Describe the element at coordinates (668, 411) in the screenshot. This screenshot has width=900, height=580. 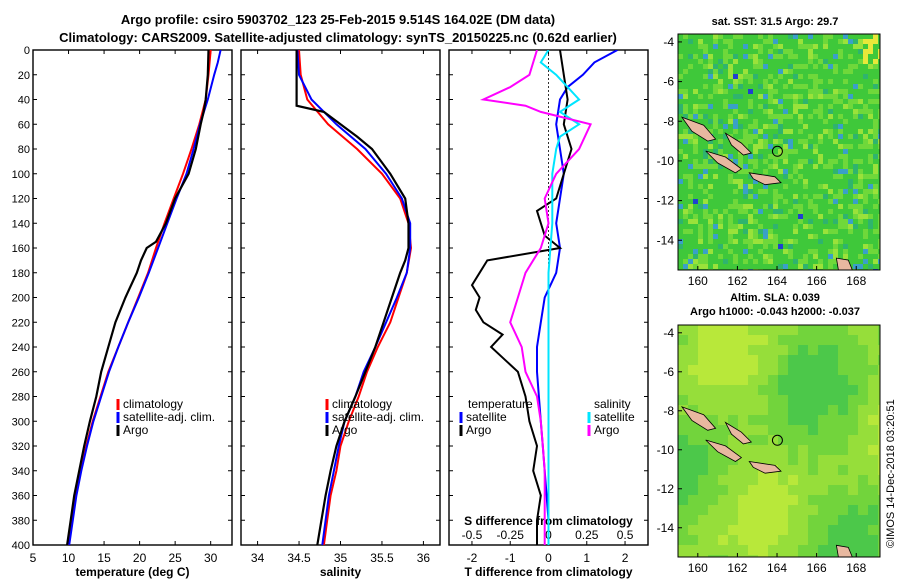
I see `y-tick-label: -8` at that location.